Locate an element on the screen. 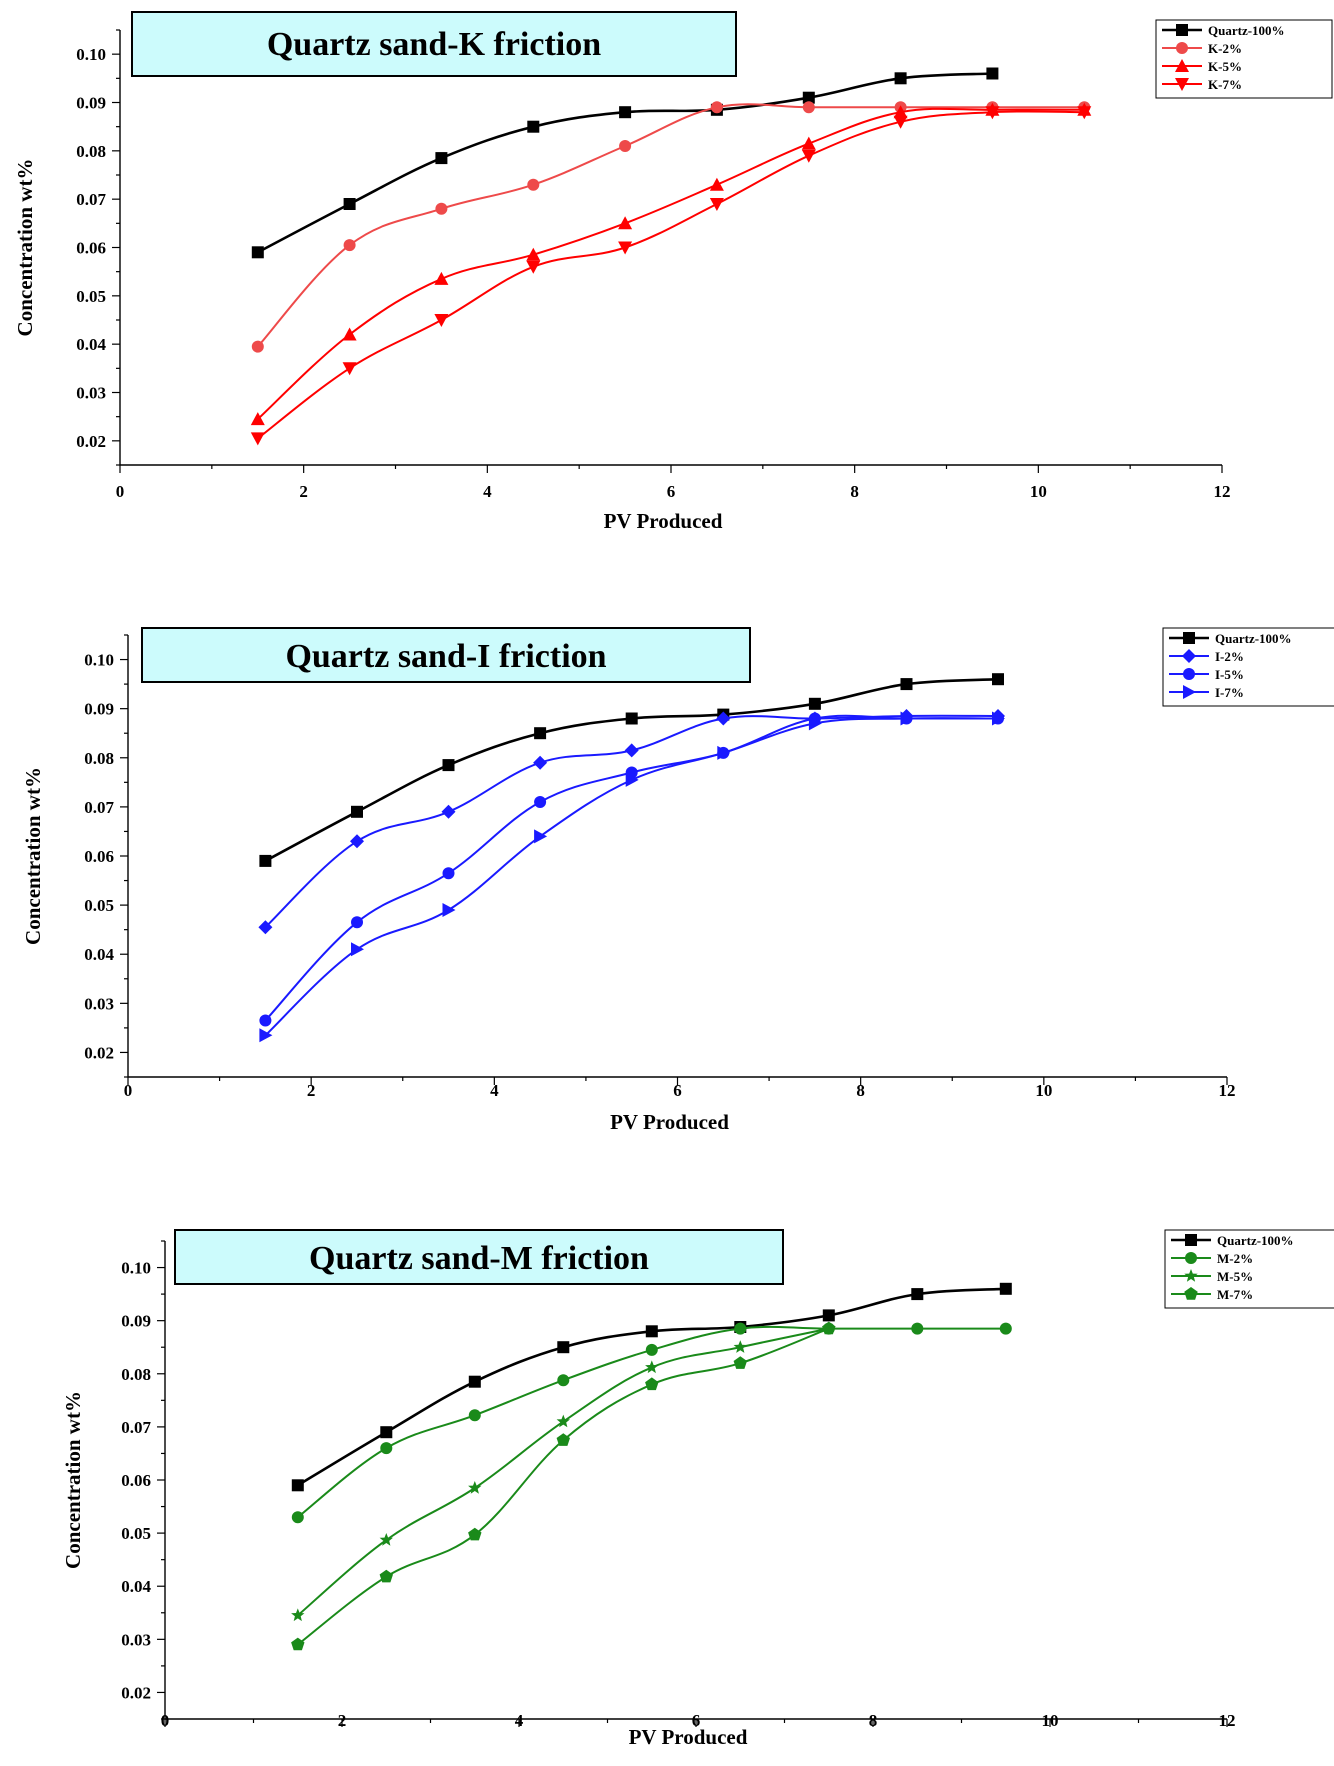 This screenshot has height=1766, width=1334. series-m-7- is located at coordinates (563, 1486).